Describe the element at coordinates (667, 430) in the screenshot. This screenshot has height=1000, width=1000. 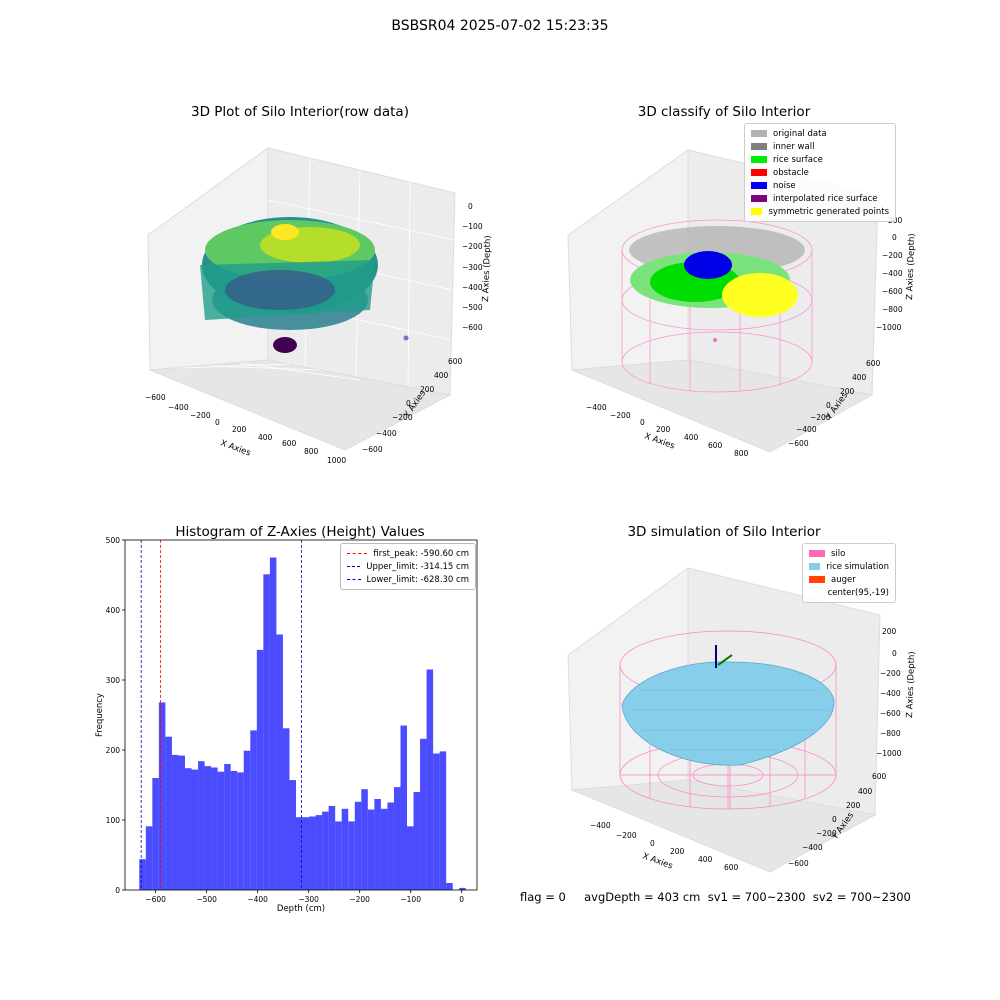
I see `p2-xticks: −400 −200 0 200 400 600 800` at that location.